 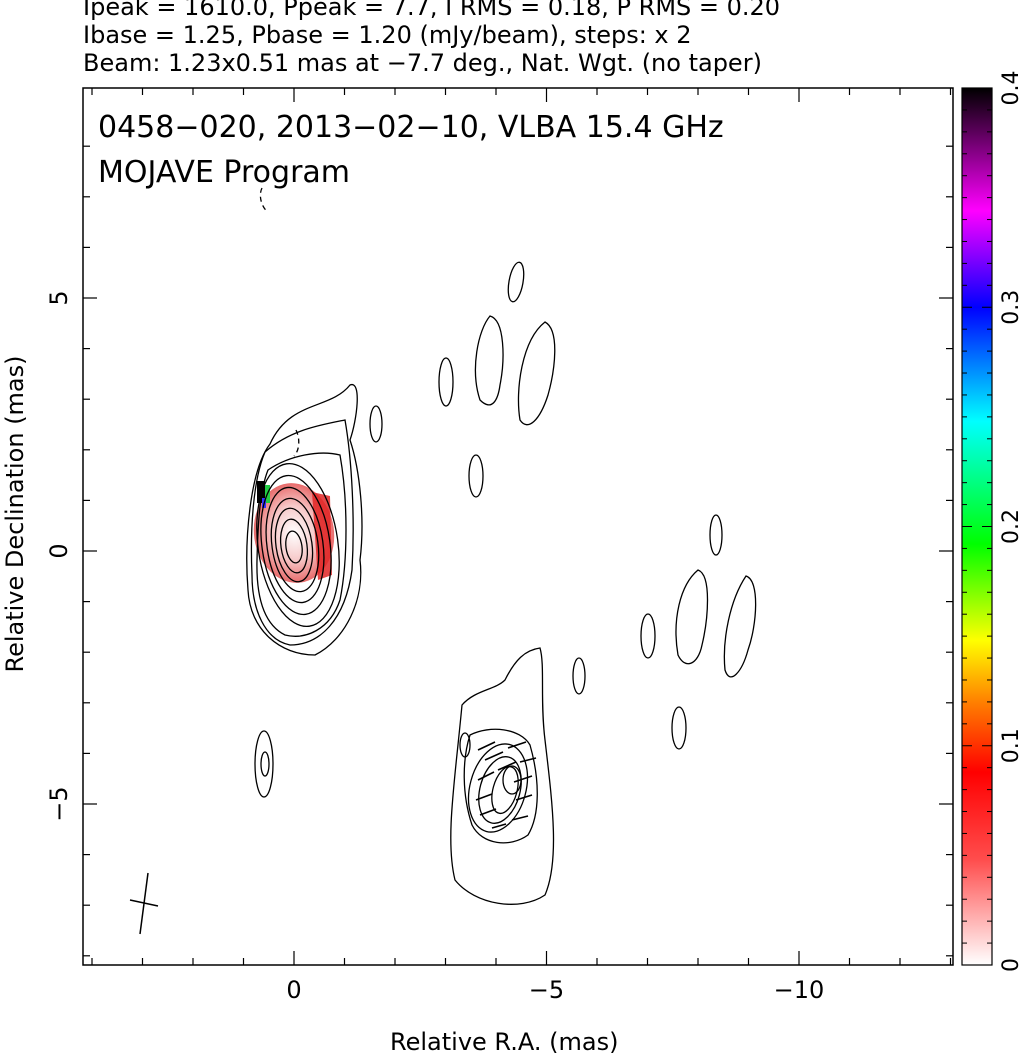 What do you see at coordinates (411, 127) in the screenshot?
I see `chart-title: 0458−020, 2013−02−10, VLBA 15.4 GHz` at bounding box center [411, 127].